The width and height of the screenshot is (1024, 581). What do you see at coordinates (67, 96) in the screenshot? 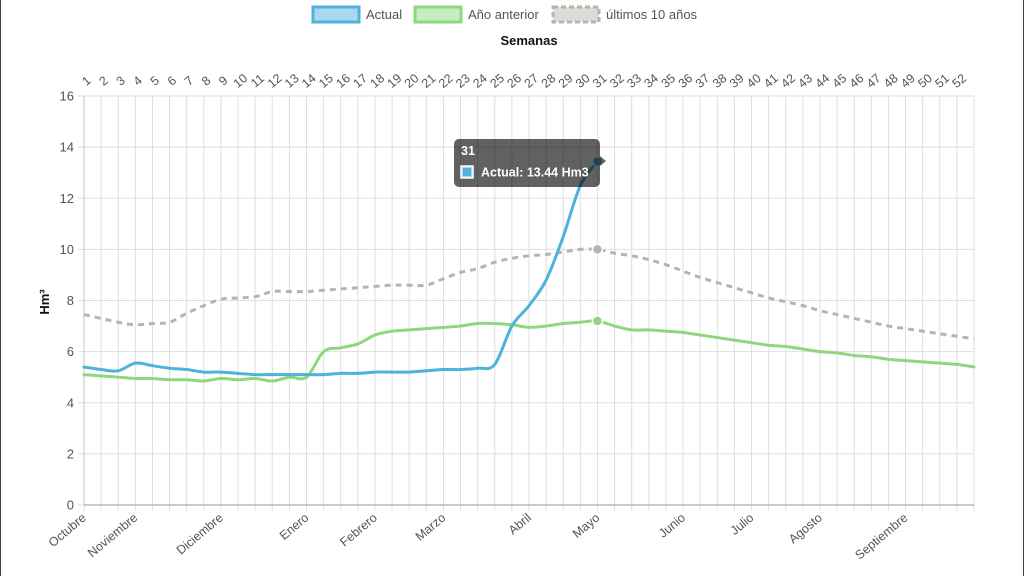
I see `y-tick-label: 16` at bounding box center [67, 96].